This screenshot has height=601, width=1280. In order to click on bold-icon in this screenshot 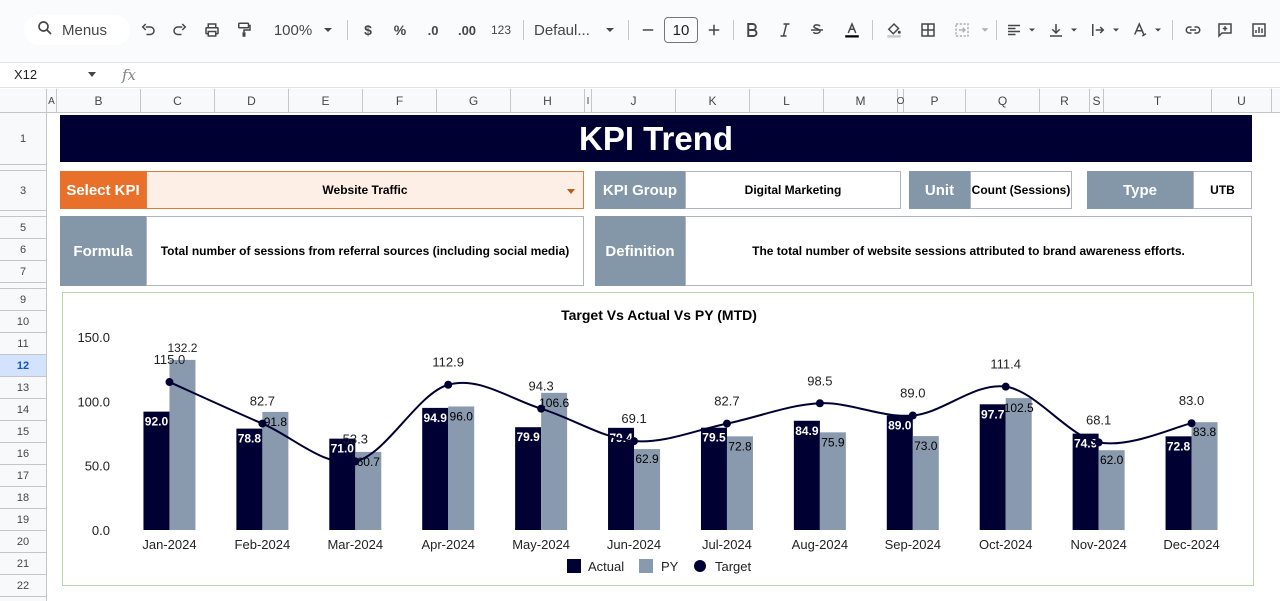, I will do `click(752, 30)`.